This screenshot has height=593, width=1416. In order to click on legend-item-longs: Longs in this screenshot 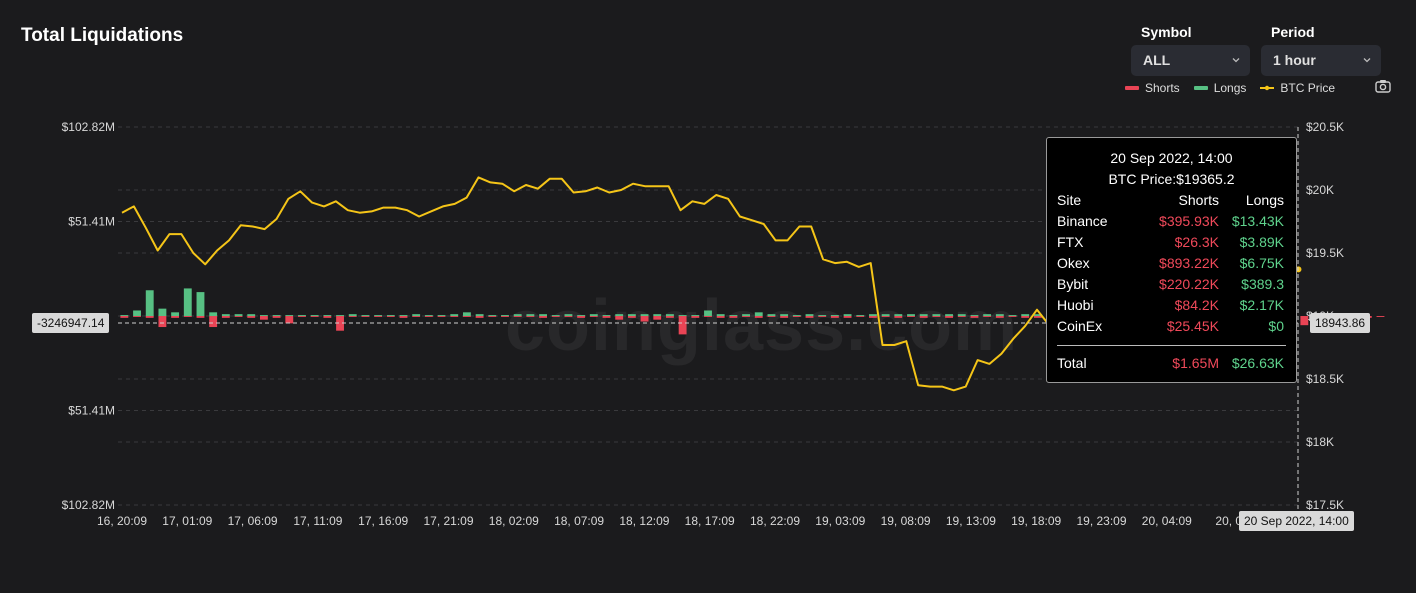, I will do `click(1219, 88)`.